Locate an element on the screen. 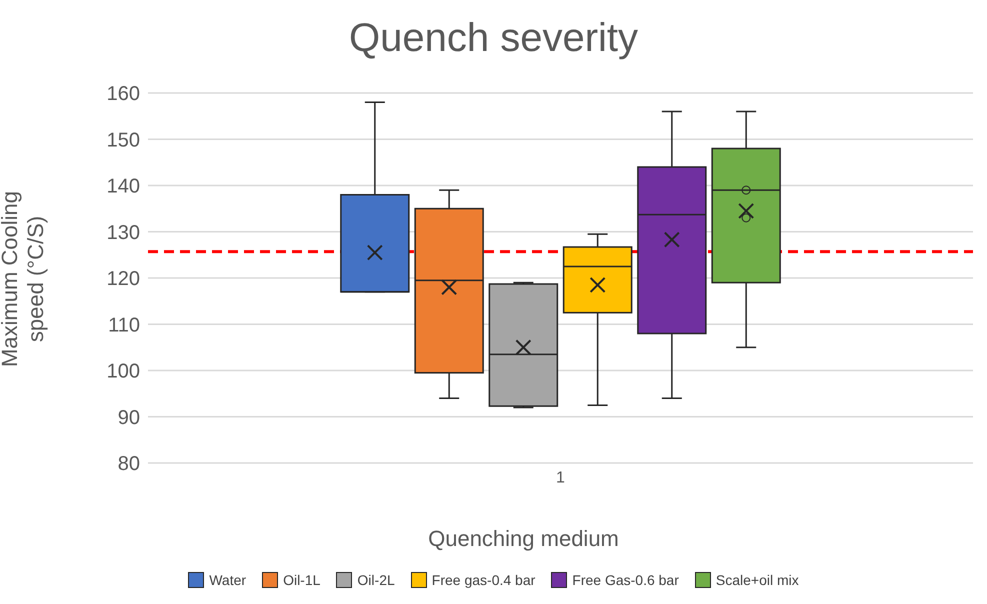 This screenshot has width=987, height=604. y-tick-label: 80 is located at coordinates (129, 464).